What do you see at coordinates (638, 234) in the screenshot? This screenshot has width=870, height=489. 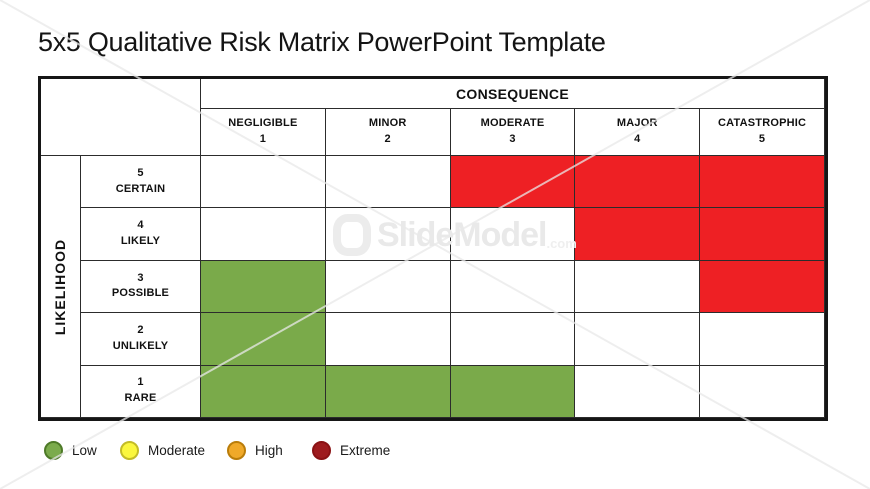 I see `matrix-cell-r4c4` at bounding box center [638, 234].